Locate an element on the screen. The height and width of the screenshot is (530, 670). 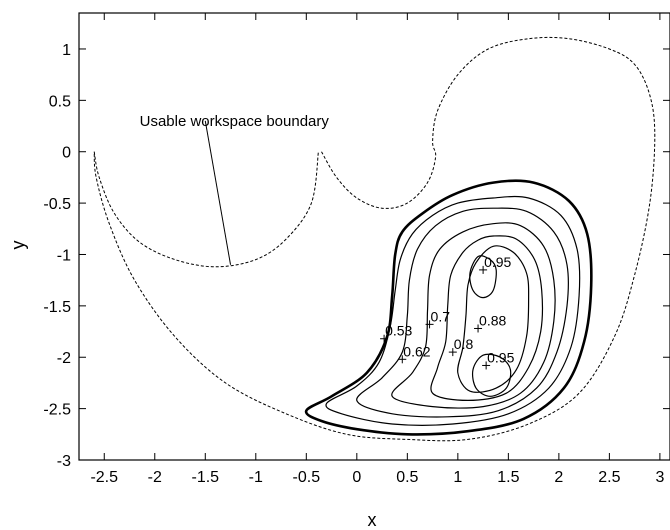
x-tick-label: 0 is located at coordinates (356, 477).